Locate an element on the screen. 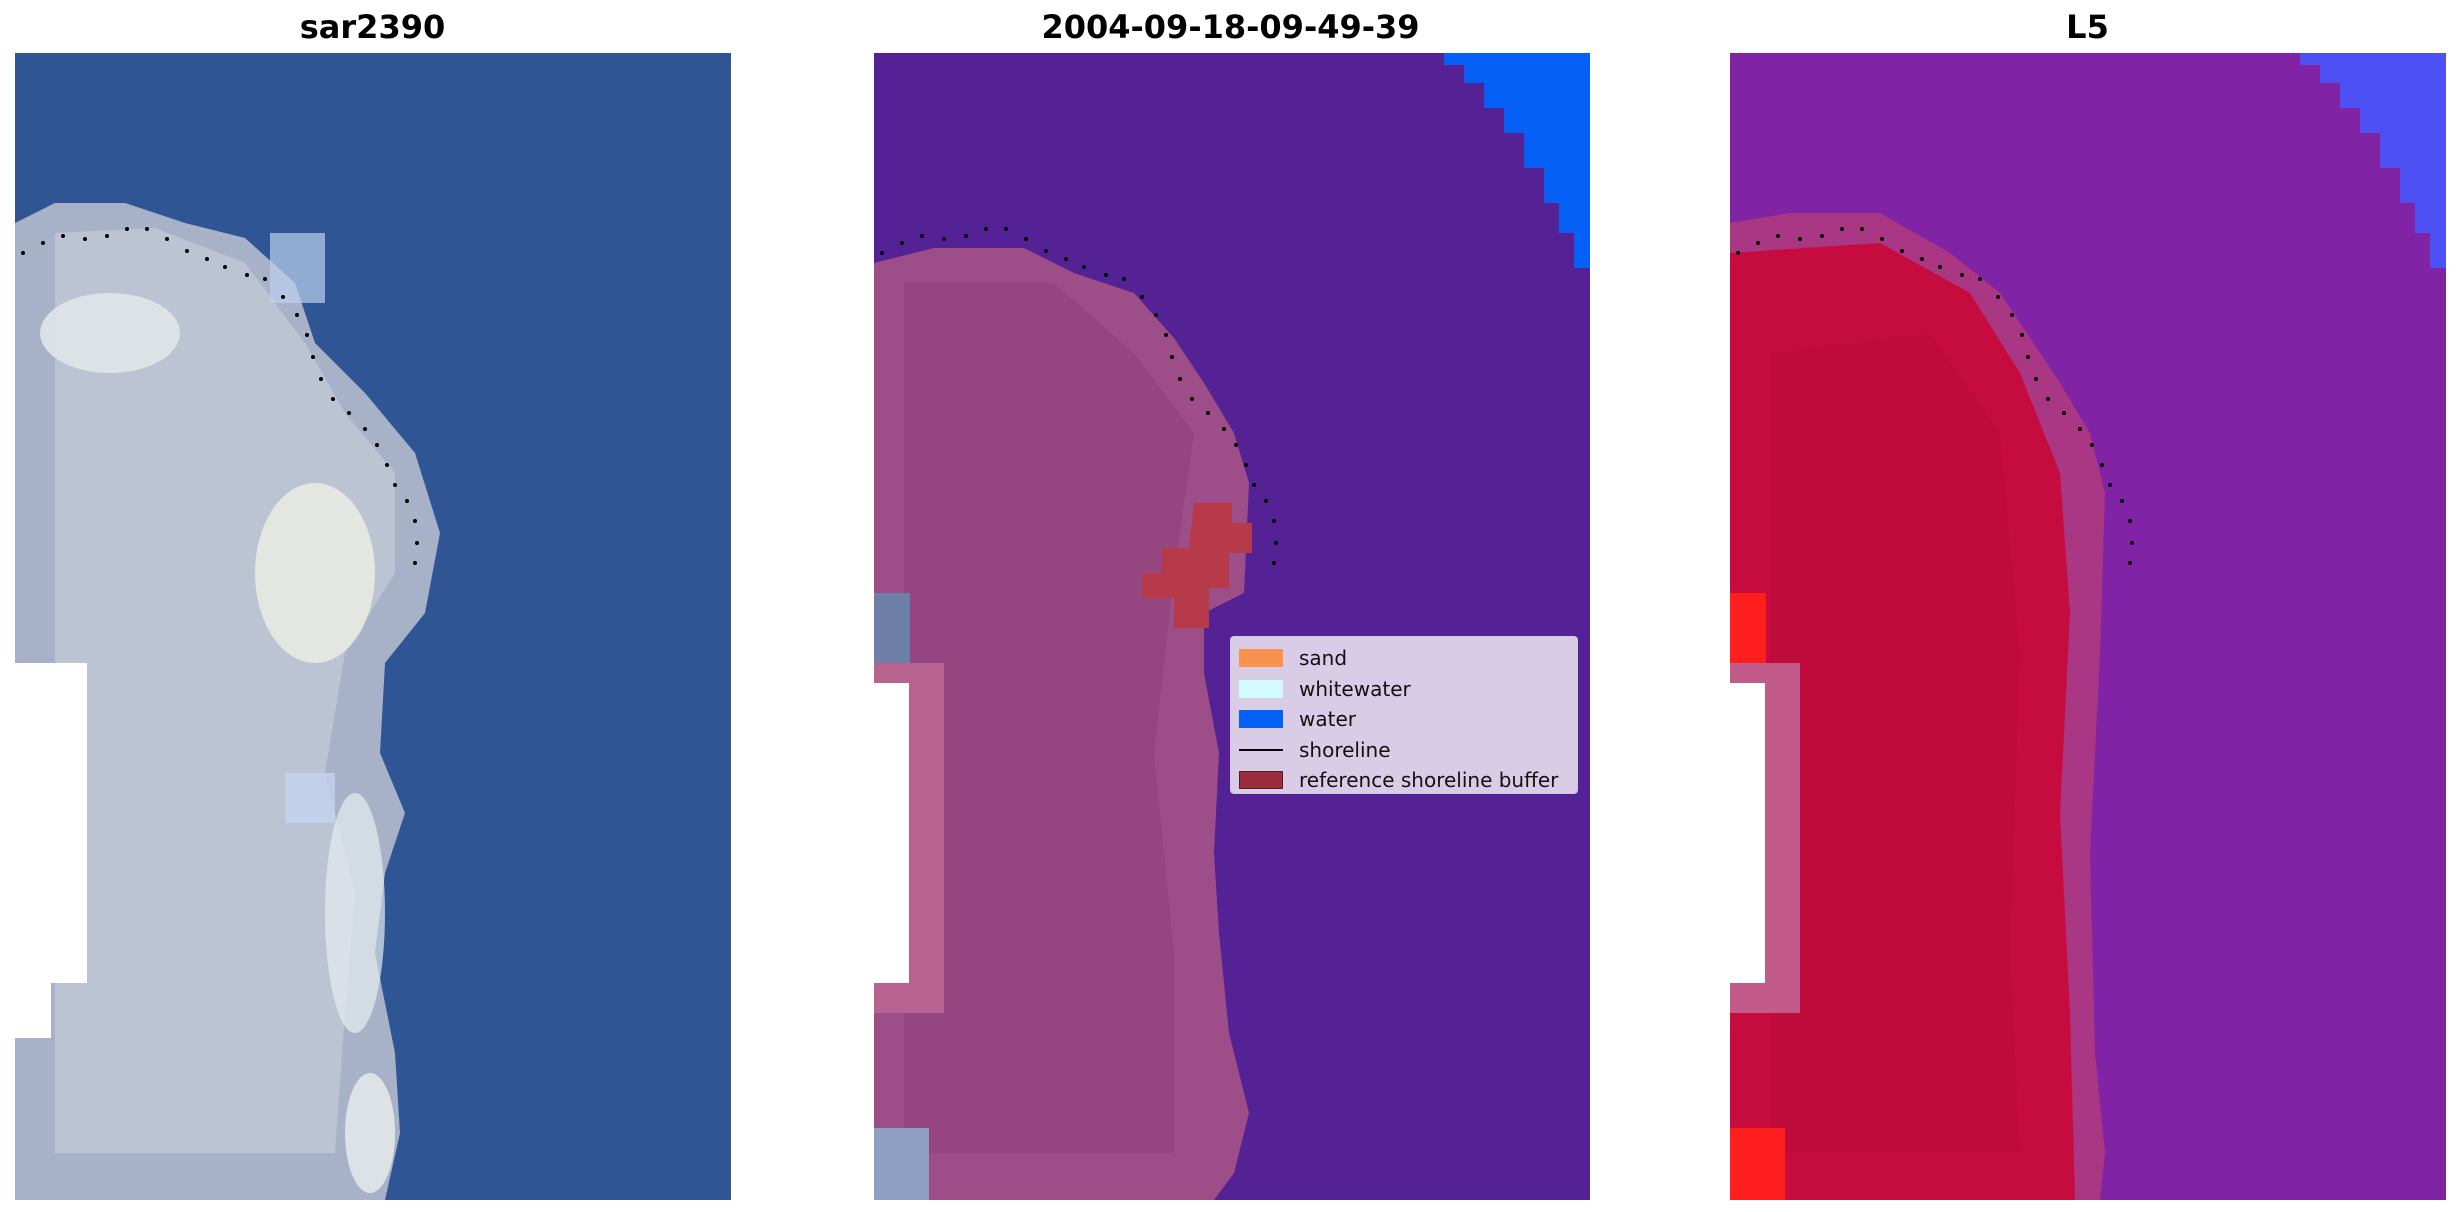 The height and width of the screenshot is (1212, 2460). legend-label-shoreline: shoreline is located at coordinates (1345, 749).